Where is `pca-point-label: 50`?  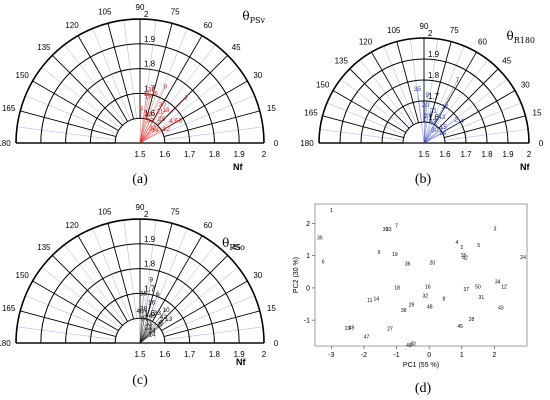 pca-point-label: 50 is located at coordinates (478, 287).